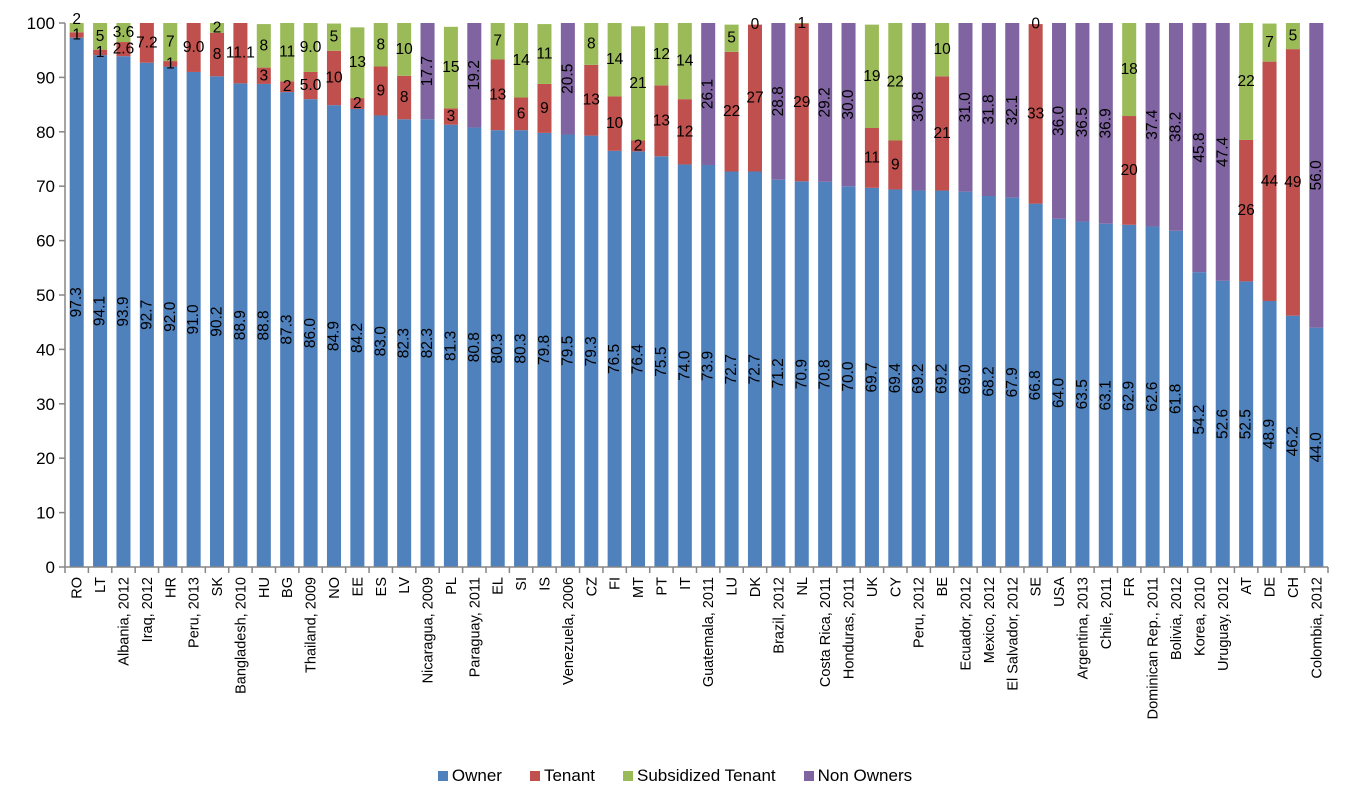  I want to click on data-label-non-owners: 31.0, so click(965, 107).